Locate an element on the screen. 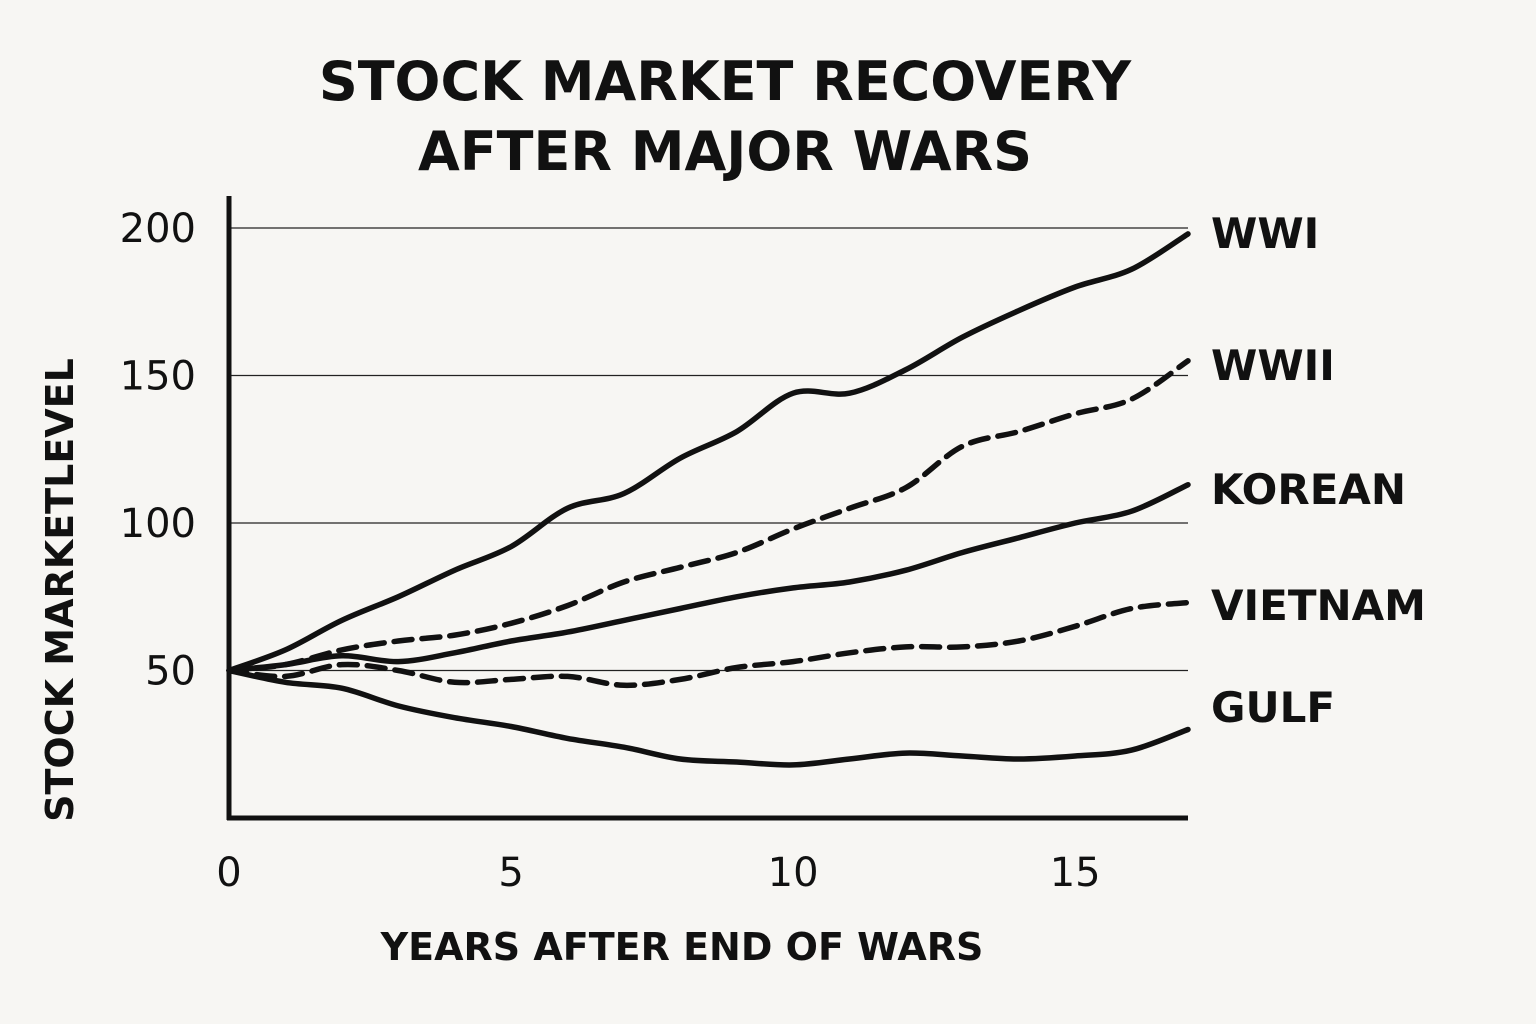 This screenshot has width=1536, height=1024. series-label-wwi: WWI is located at coordinates (1265, 233).